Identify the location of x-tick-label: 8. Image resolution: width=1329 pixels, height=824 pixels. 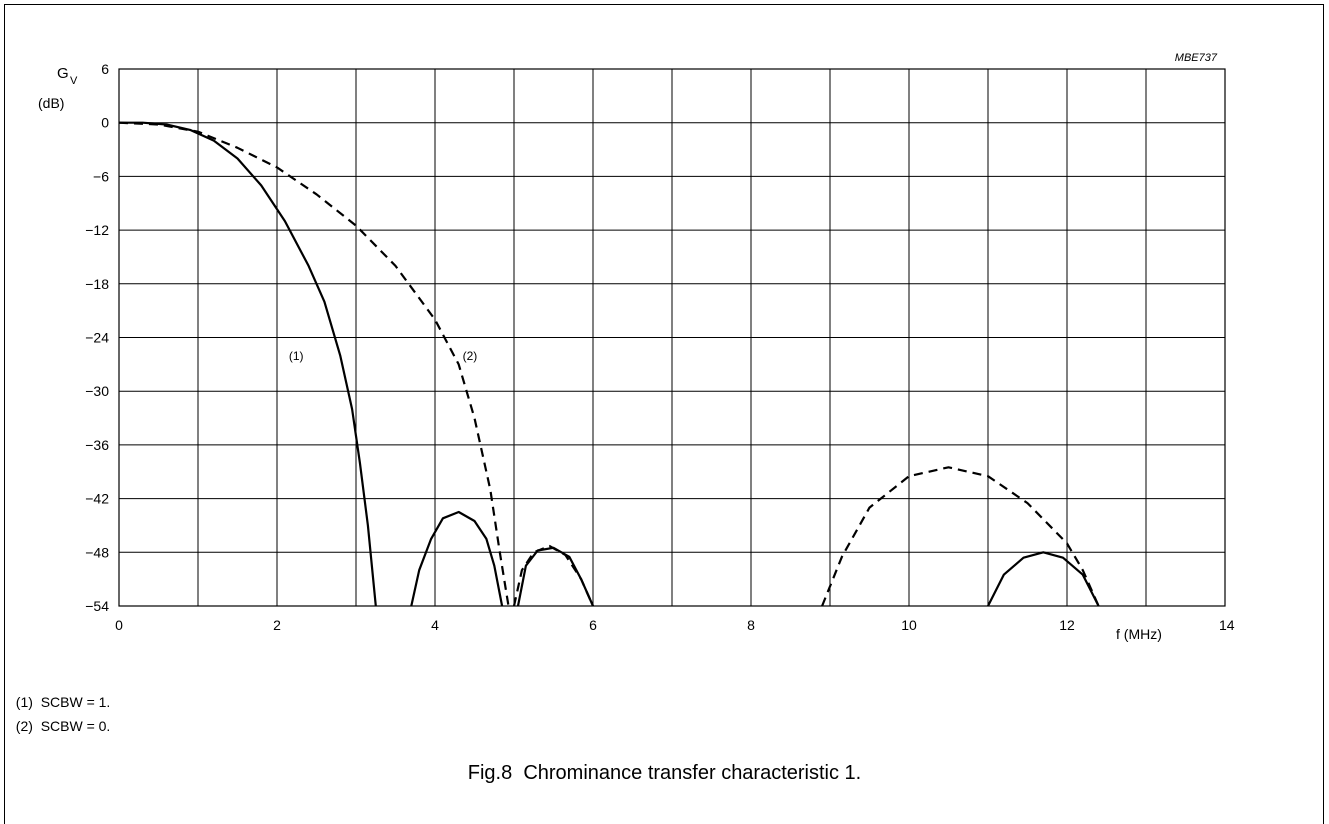
(751, 625).